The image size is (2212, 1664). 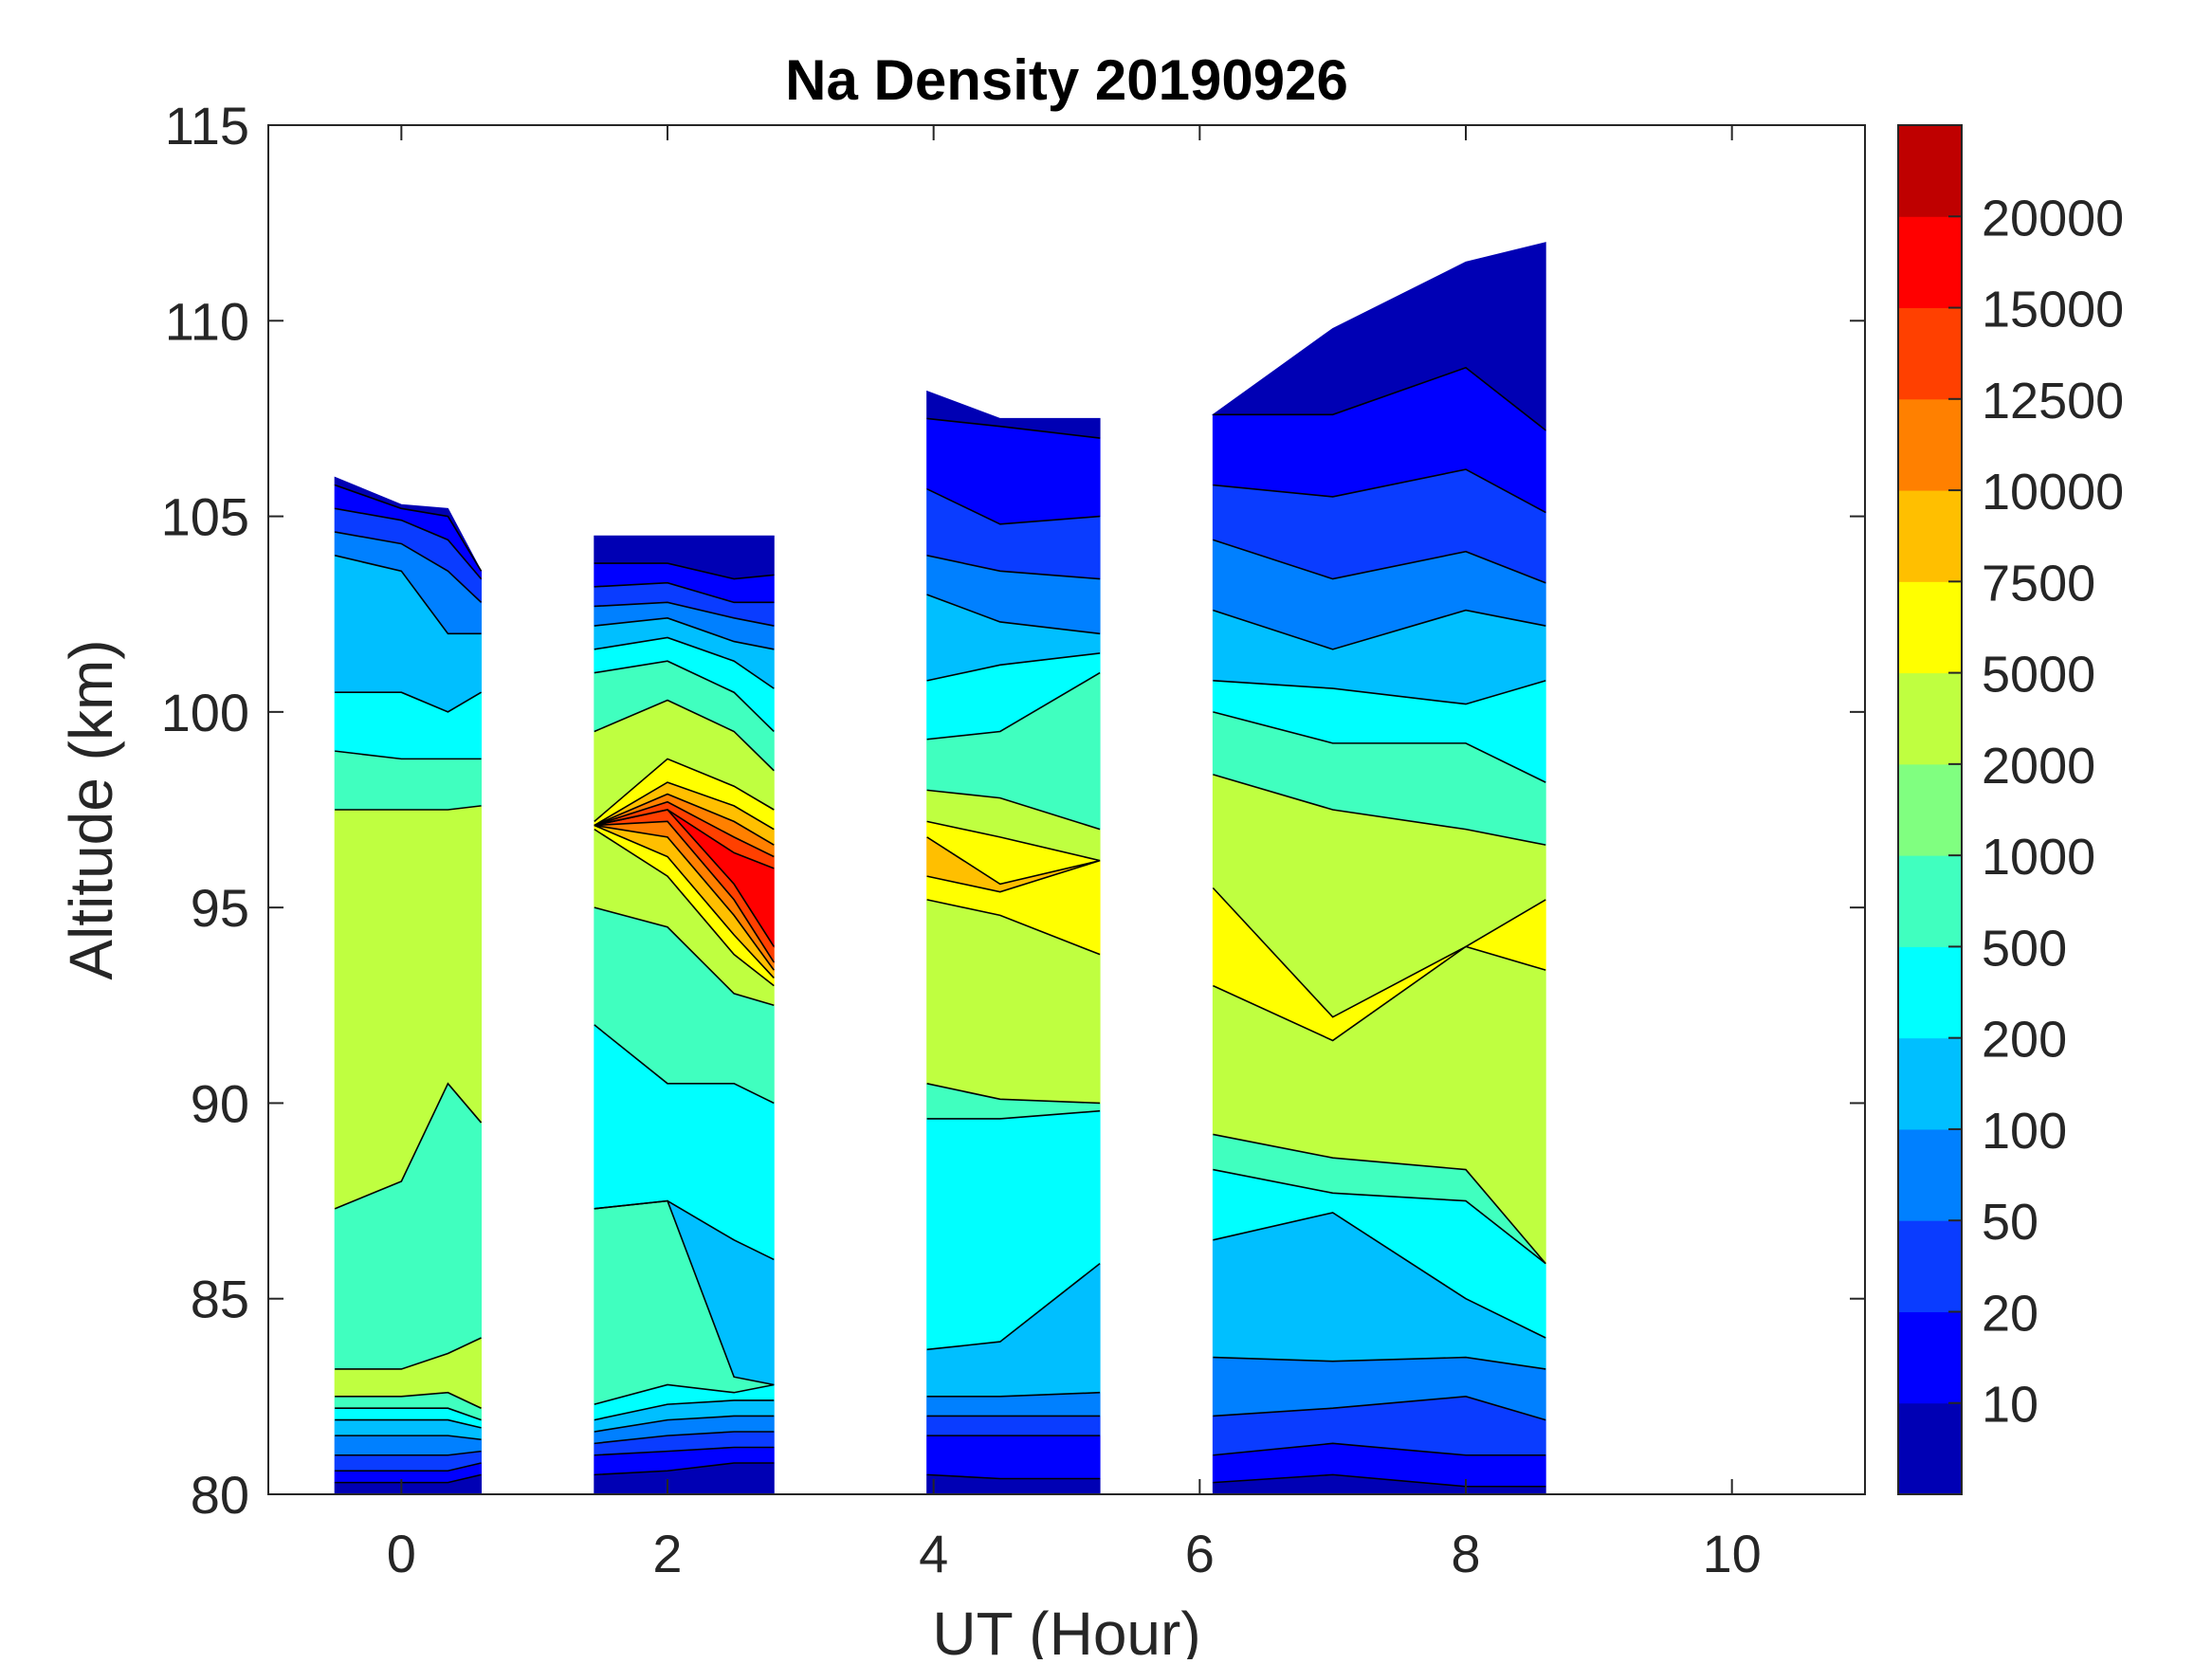 What do you see at coordinates (2038, 857) in the screenshot?
I see `colorbar-label: 1000` at bounding box center [2038, 857].